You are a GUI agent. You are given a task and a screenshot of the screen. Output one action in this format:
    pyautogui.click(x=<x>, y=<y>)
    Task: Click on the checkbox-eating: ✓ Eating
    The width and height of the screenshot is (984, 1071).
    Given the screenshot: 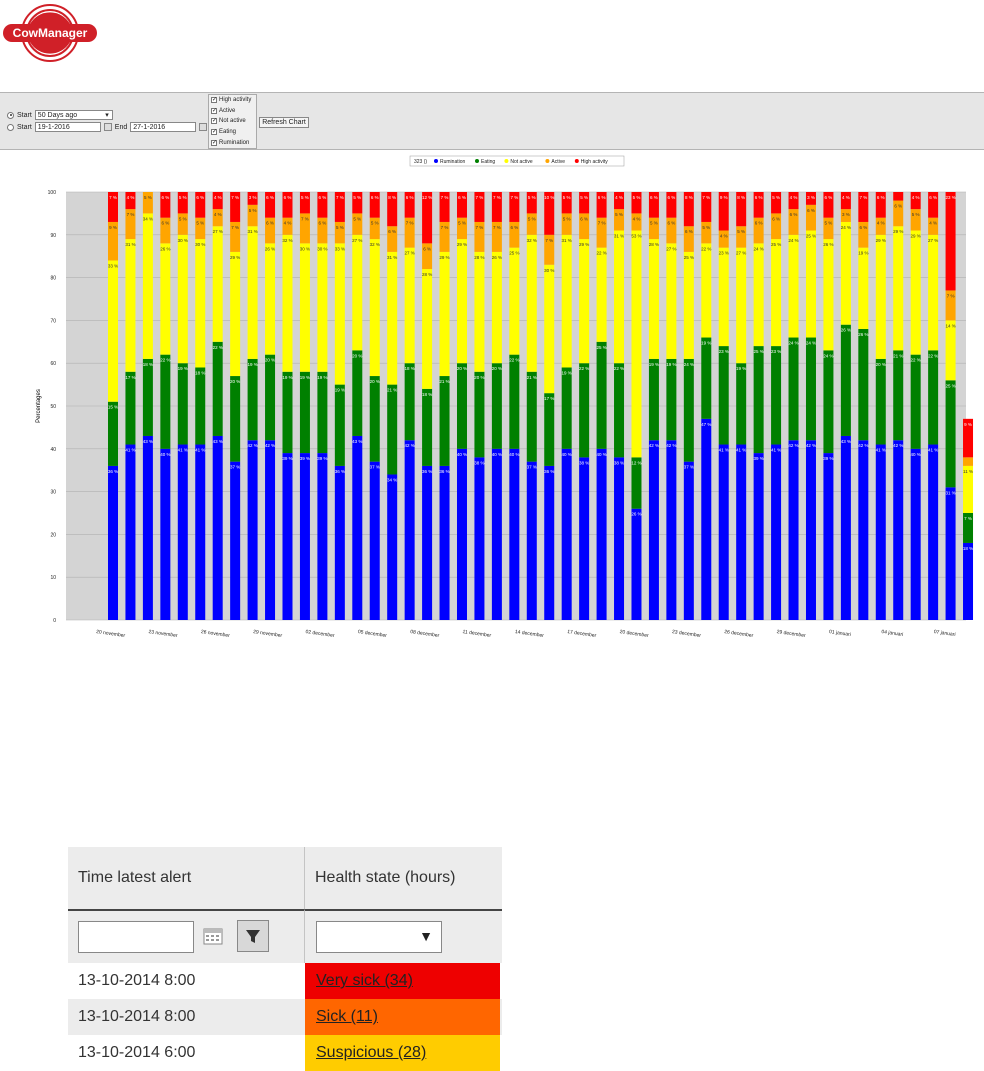 What is the action you would take?
    pyautogui.click(x=232, y=132)
    